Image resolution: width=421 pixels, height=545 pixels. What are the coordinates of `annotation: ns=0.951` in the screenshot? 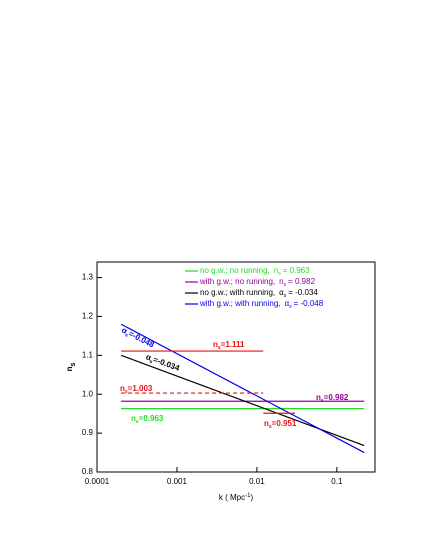 It's located at (280, 424).